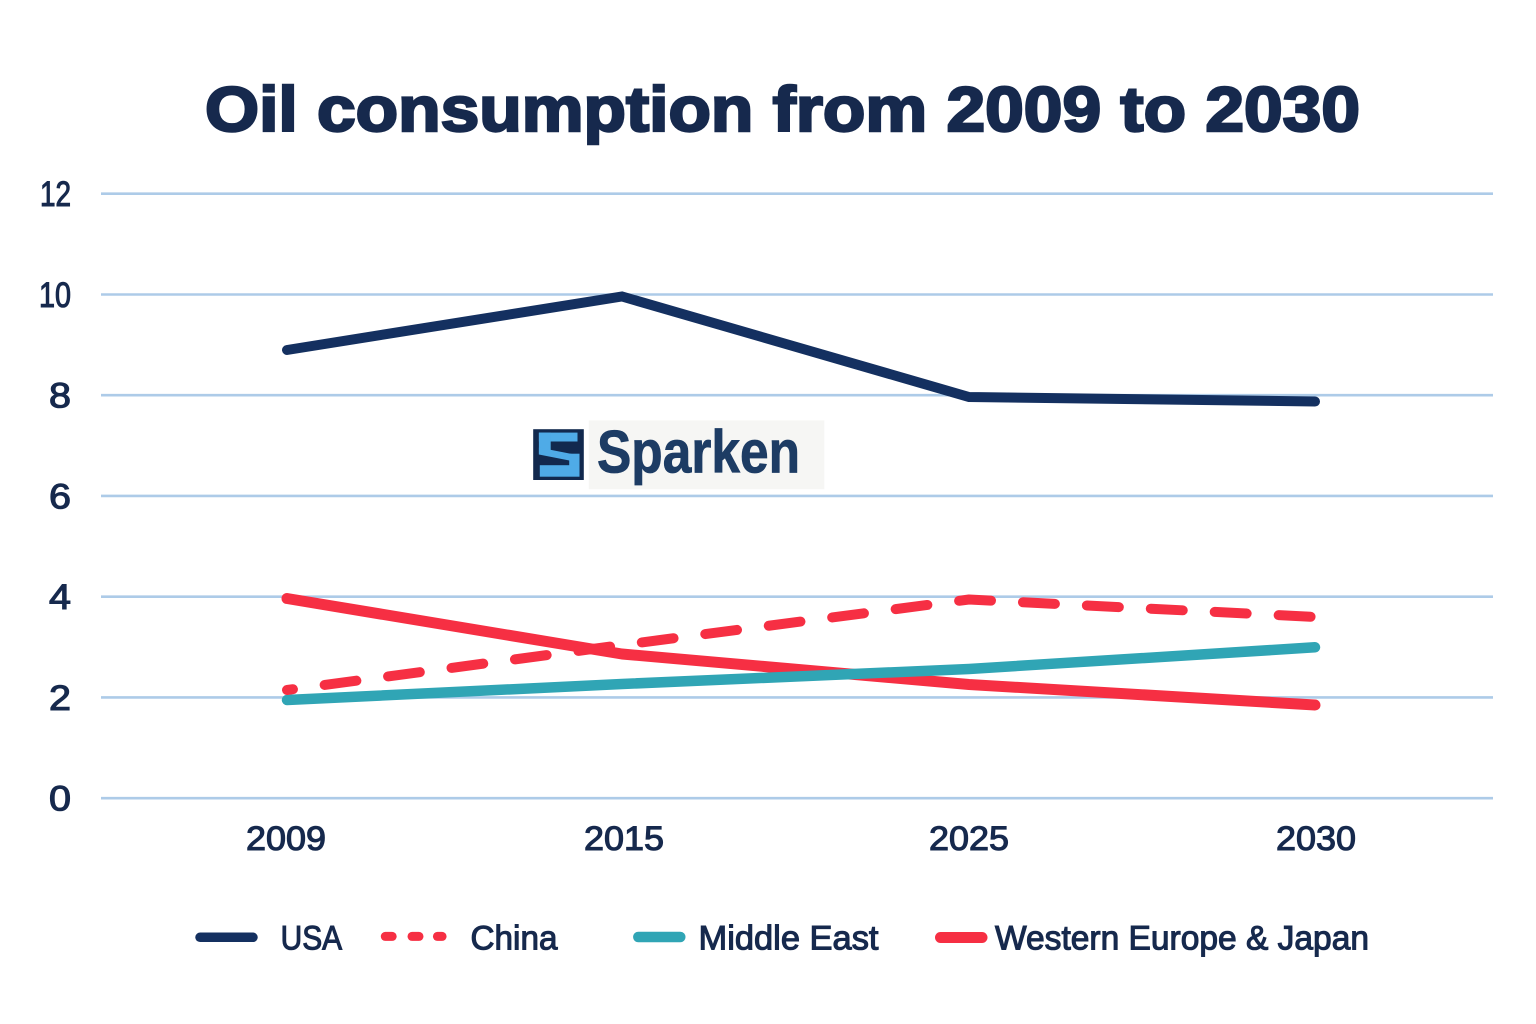 This screenshot has height=1024, width=1536. I want to click on svg-text: 2009, so click(286, 839).